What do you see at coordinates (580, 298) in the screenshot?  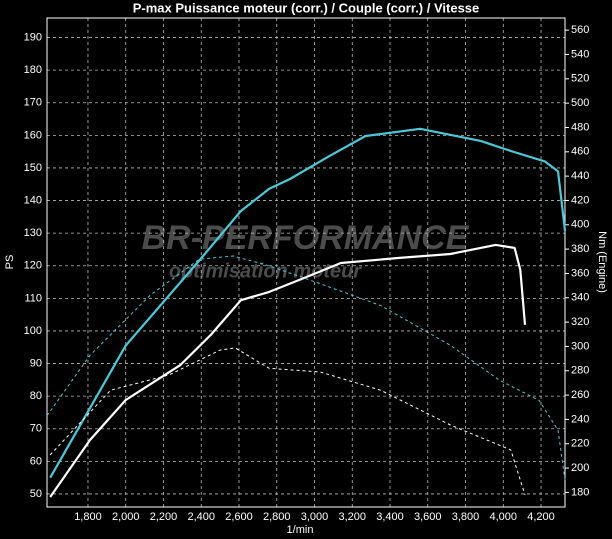 I see `y2-tick-label: 340` at bounding box center [580, 298].